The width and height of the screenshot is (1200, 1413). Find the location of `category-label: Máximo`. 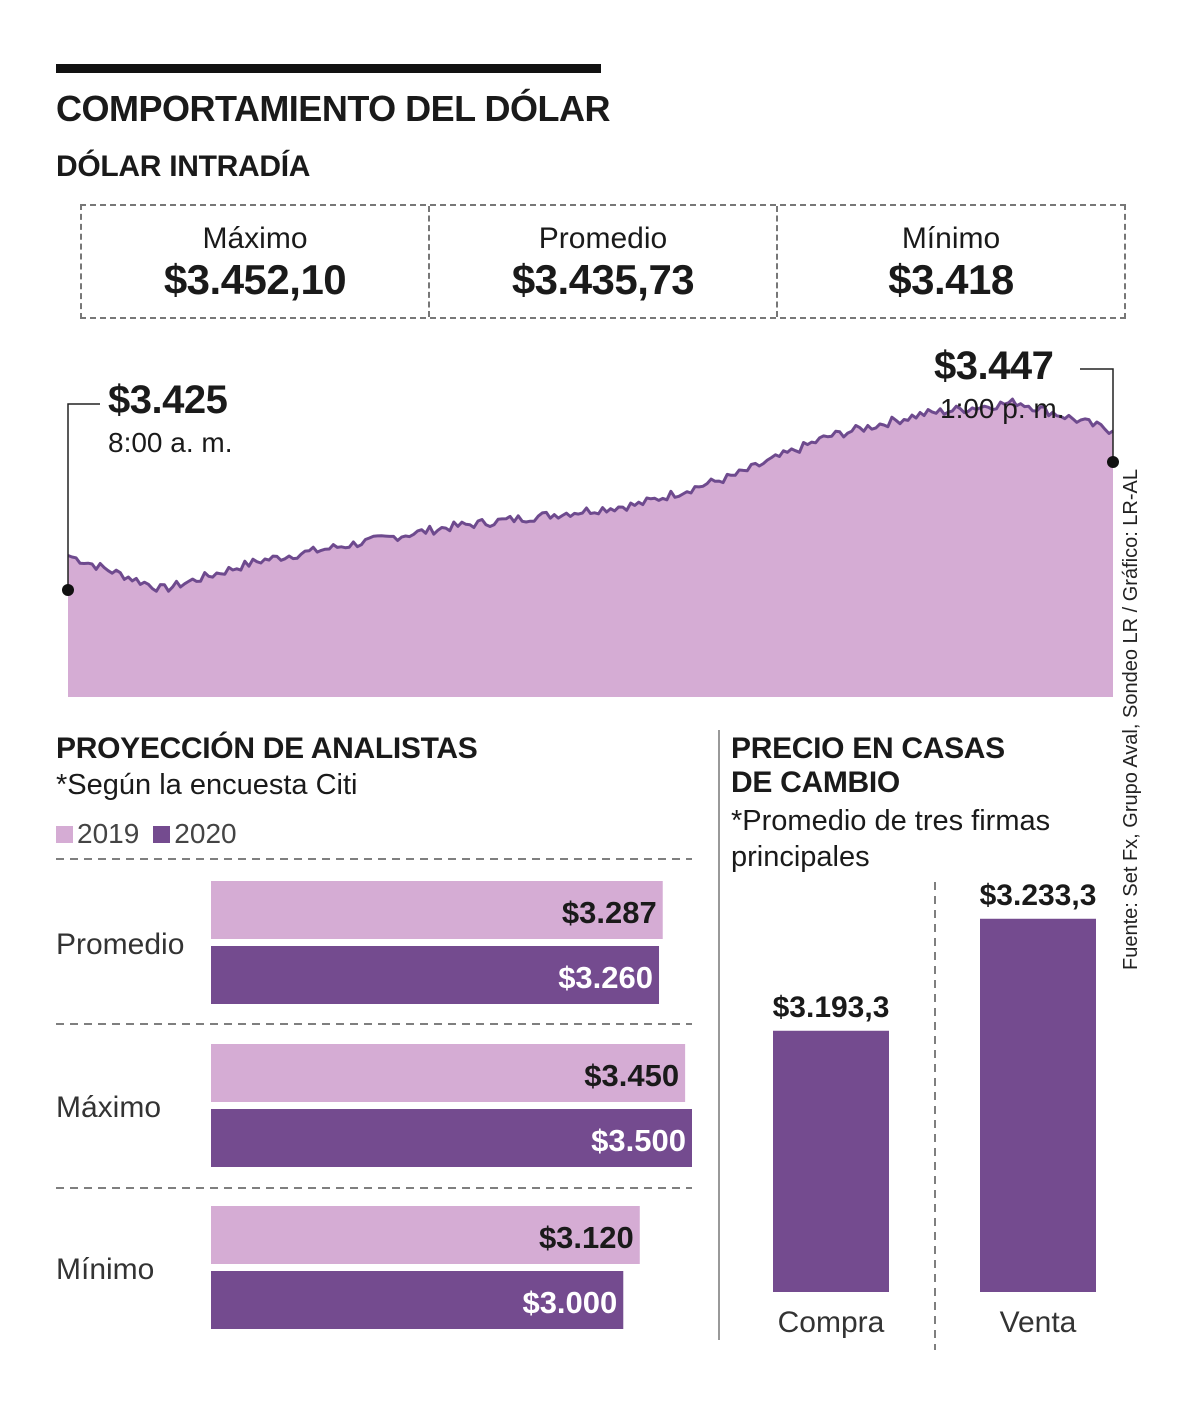

category-label: Máximo is located at coordinates (108, 1107).